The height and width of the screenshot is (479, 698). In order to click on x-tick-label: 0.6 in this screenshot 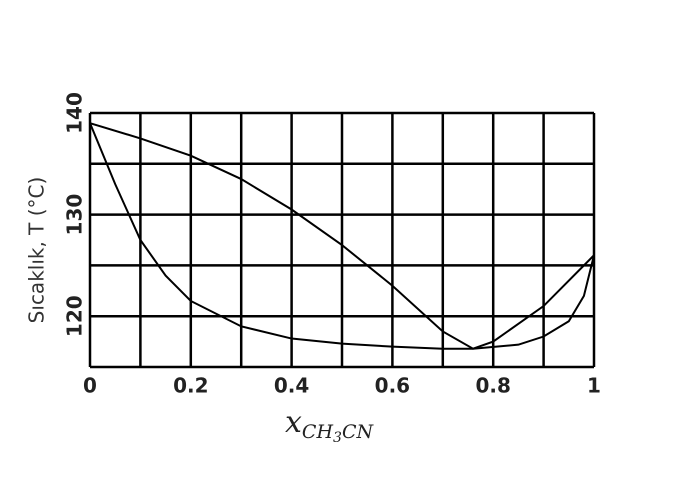, I will do `click(392, 386)`.